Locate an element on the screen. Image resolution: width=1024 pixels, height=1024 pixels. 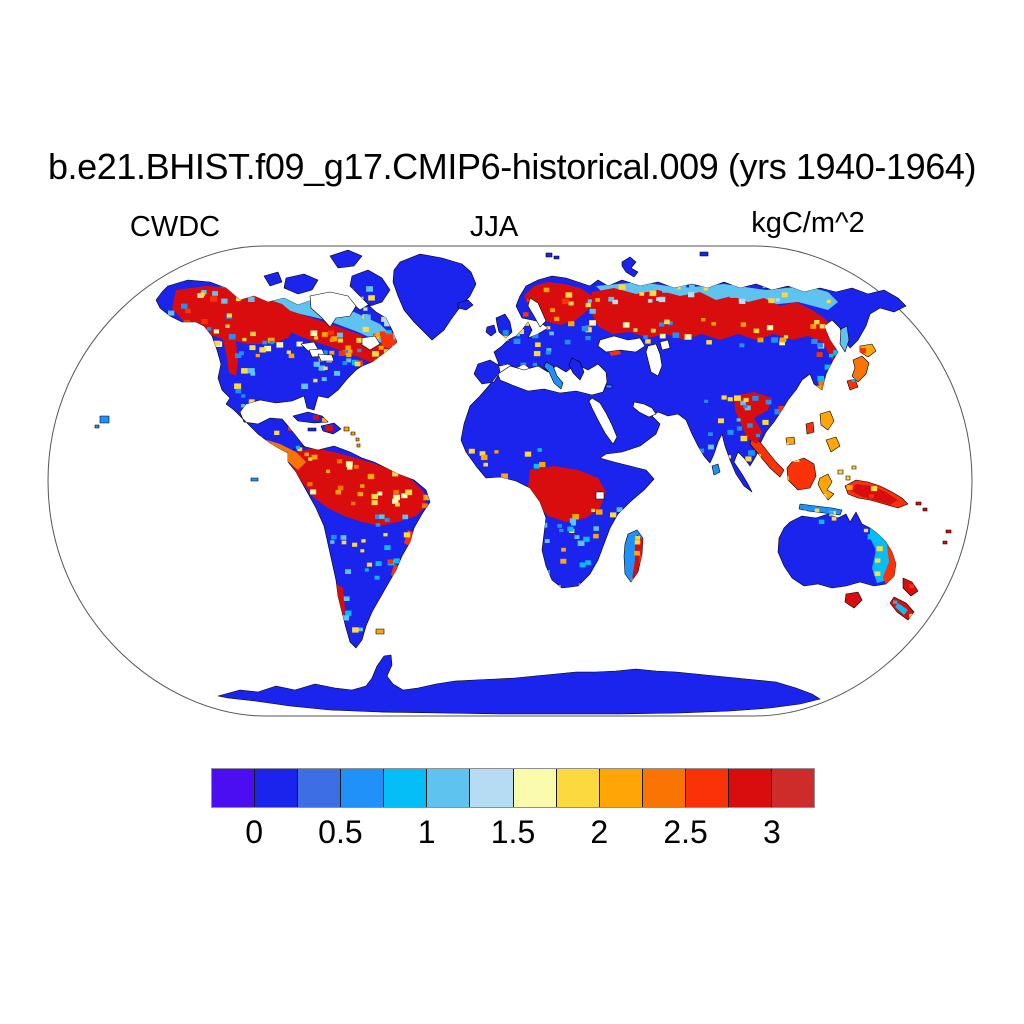
persian-gulf is located at coordinates (644, 409).